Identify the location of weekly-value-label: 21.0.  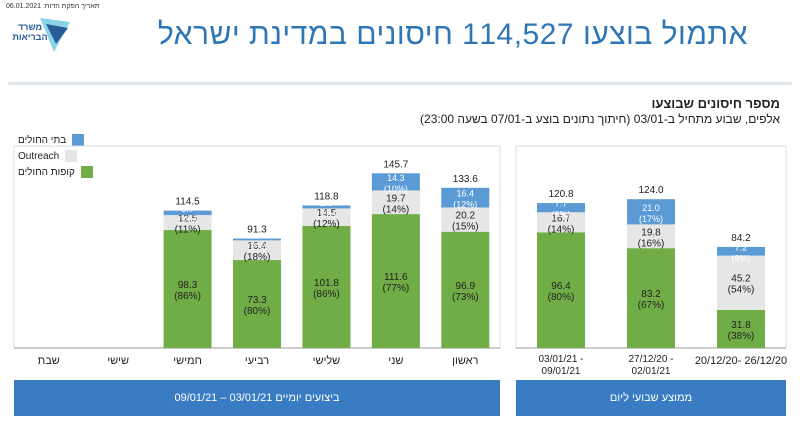
(651, 208).